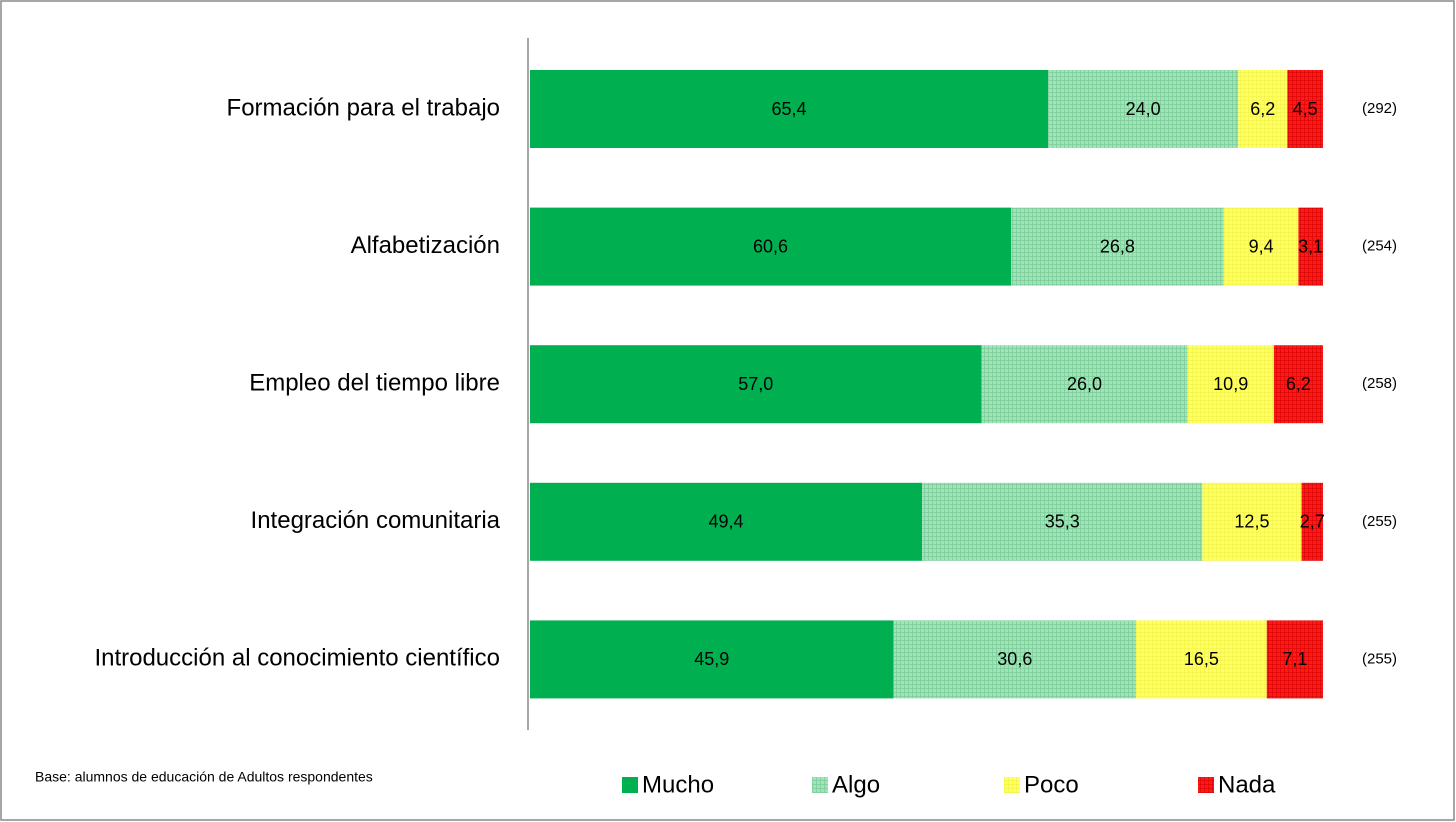 The width and height of the screenshot is (1456, 822). What do you see at coordinates (678, 784) in the screenshot?
I see `legend-label: Mucho` at bounding box center [678, 784].